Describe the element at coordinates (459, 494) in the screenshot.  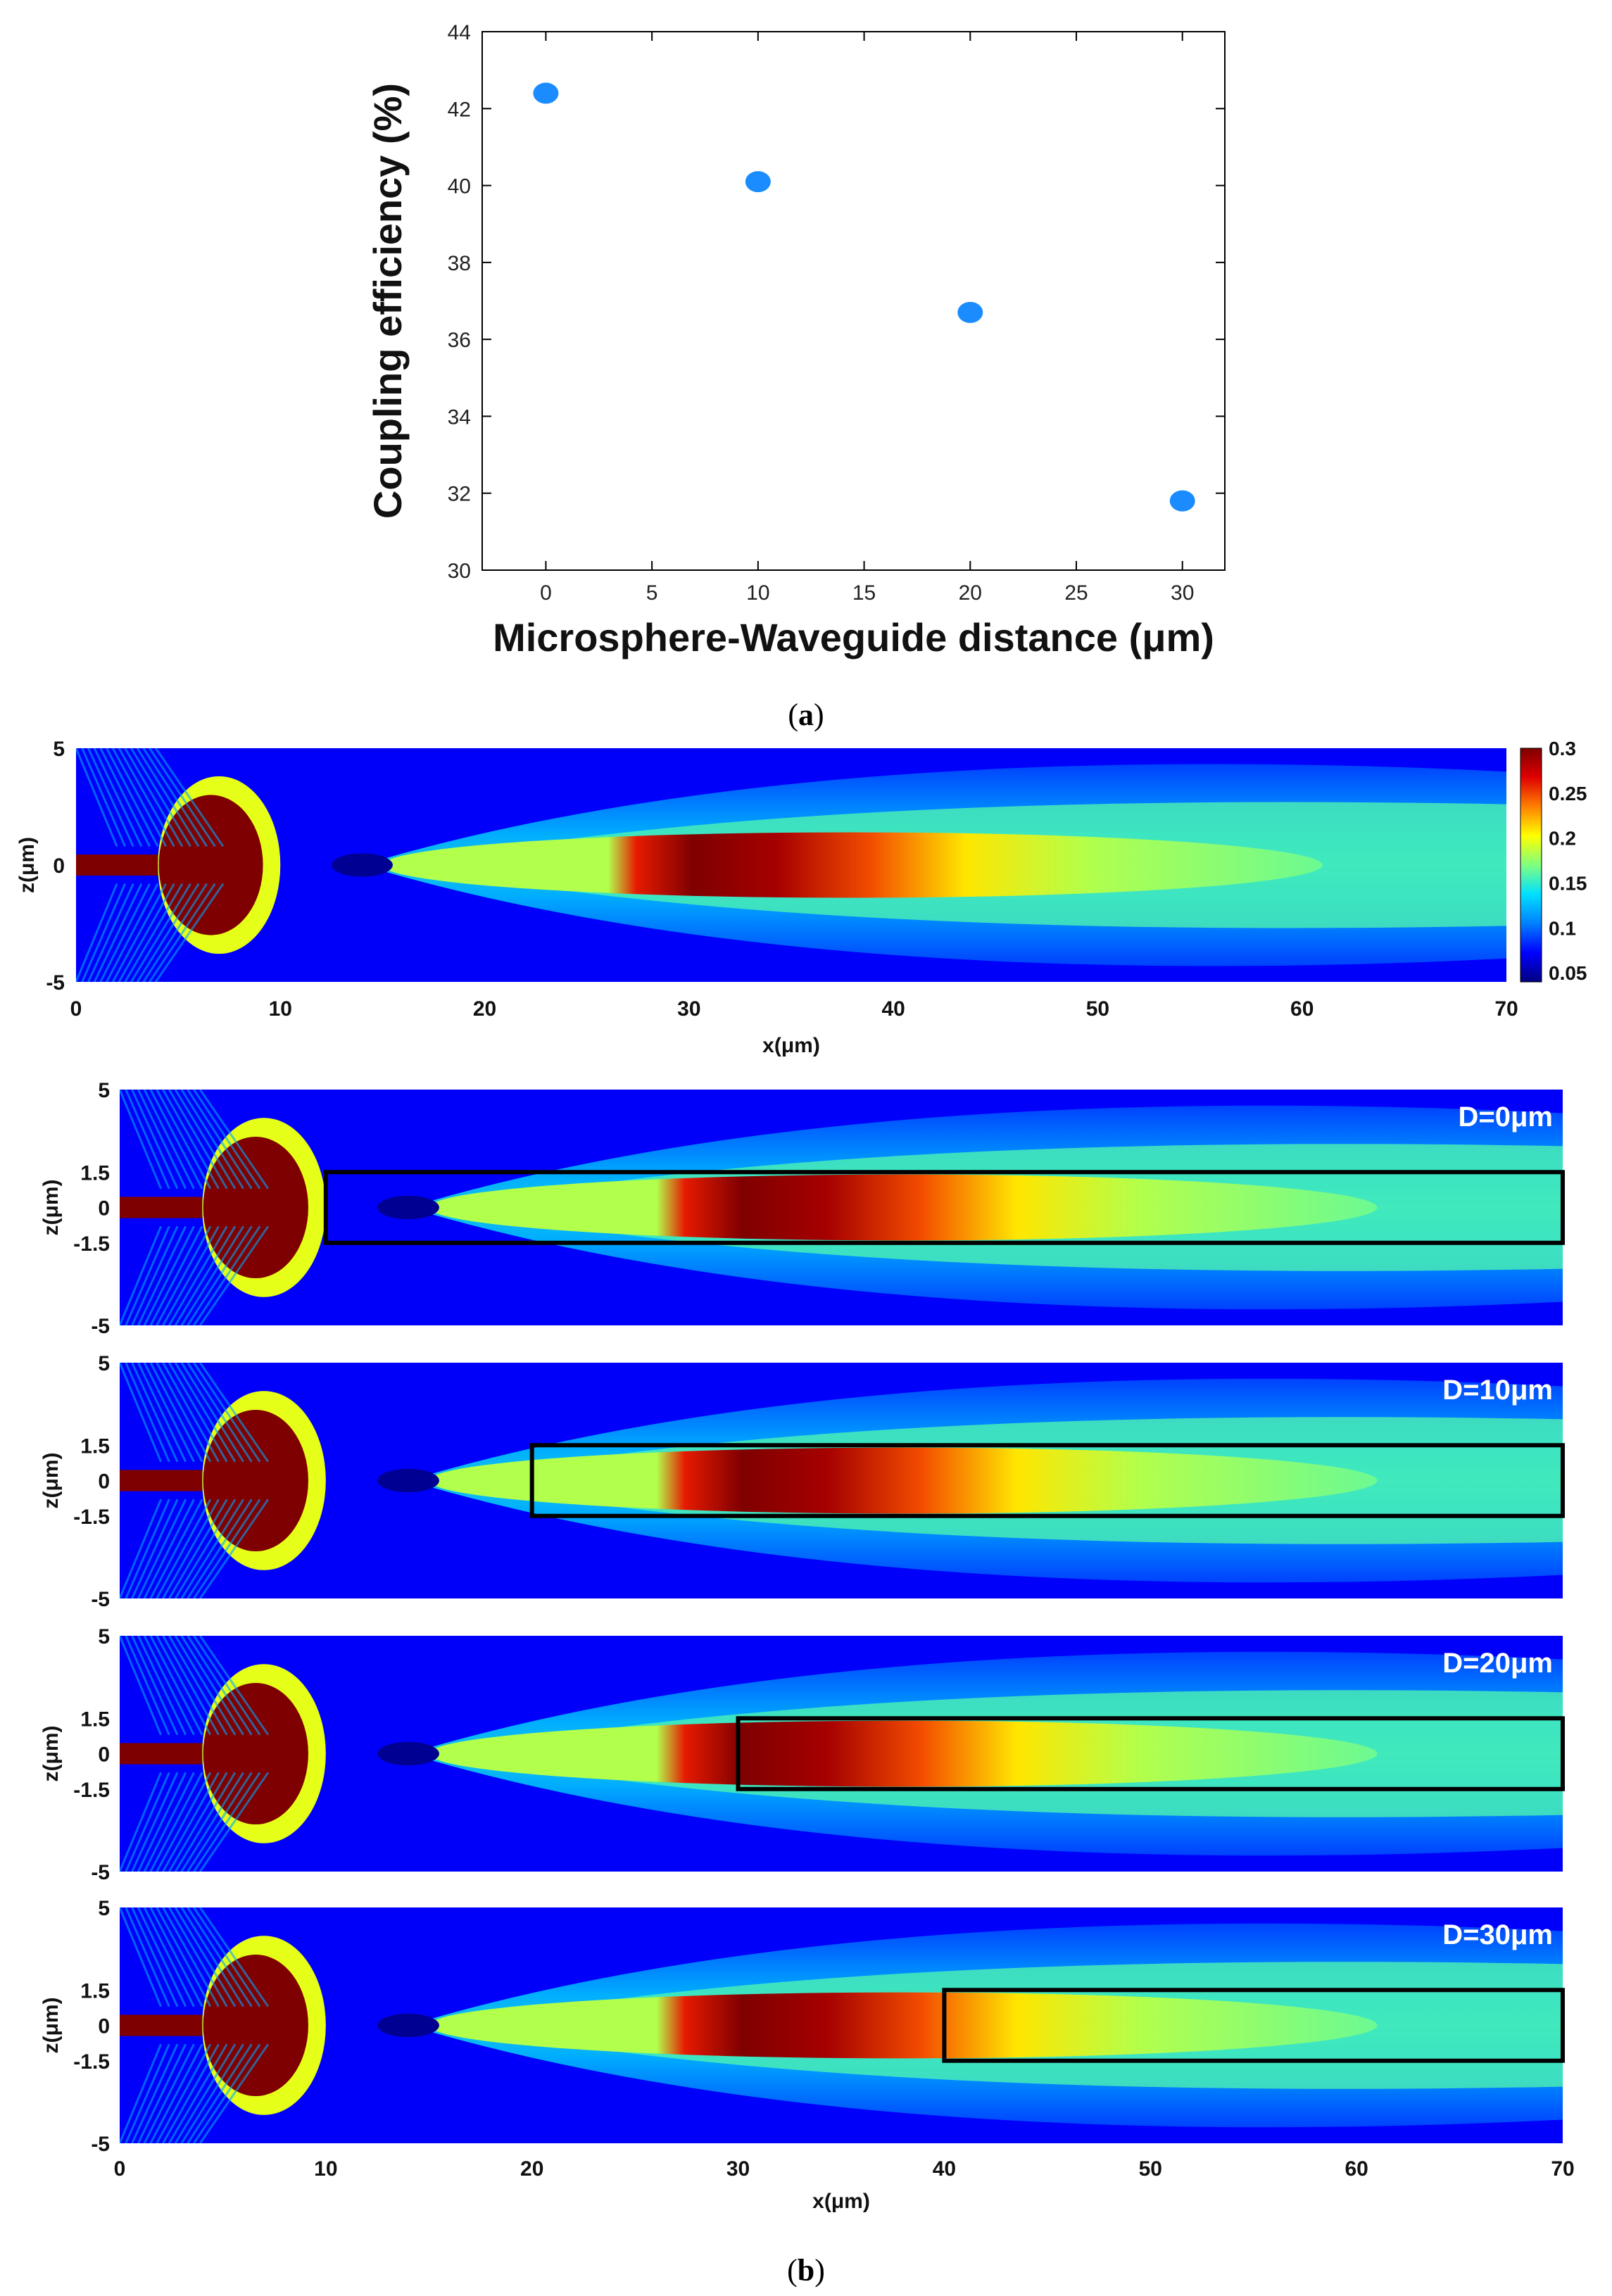
I see `y-tick-label: 32` at that location.